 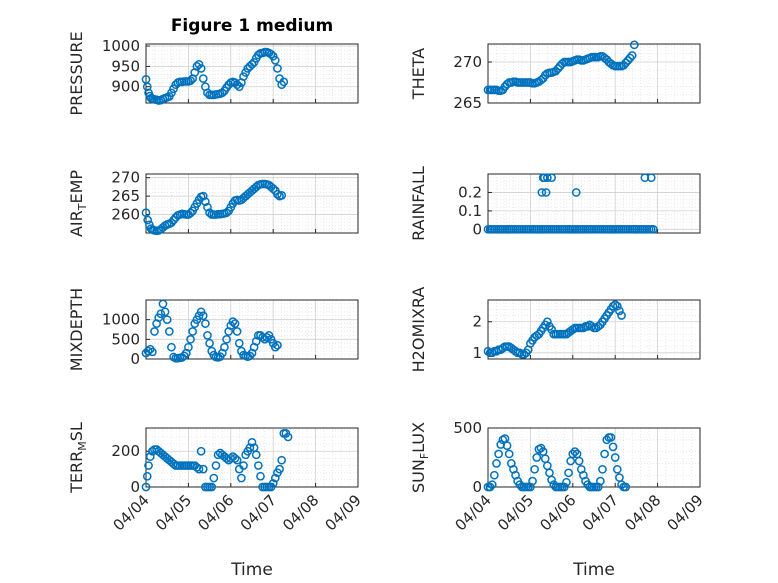 What do you see at coordinates (343, 512) in the screenshot?
I see `x-tick-label: 04/09` at bounding box center [343, 512].